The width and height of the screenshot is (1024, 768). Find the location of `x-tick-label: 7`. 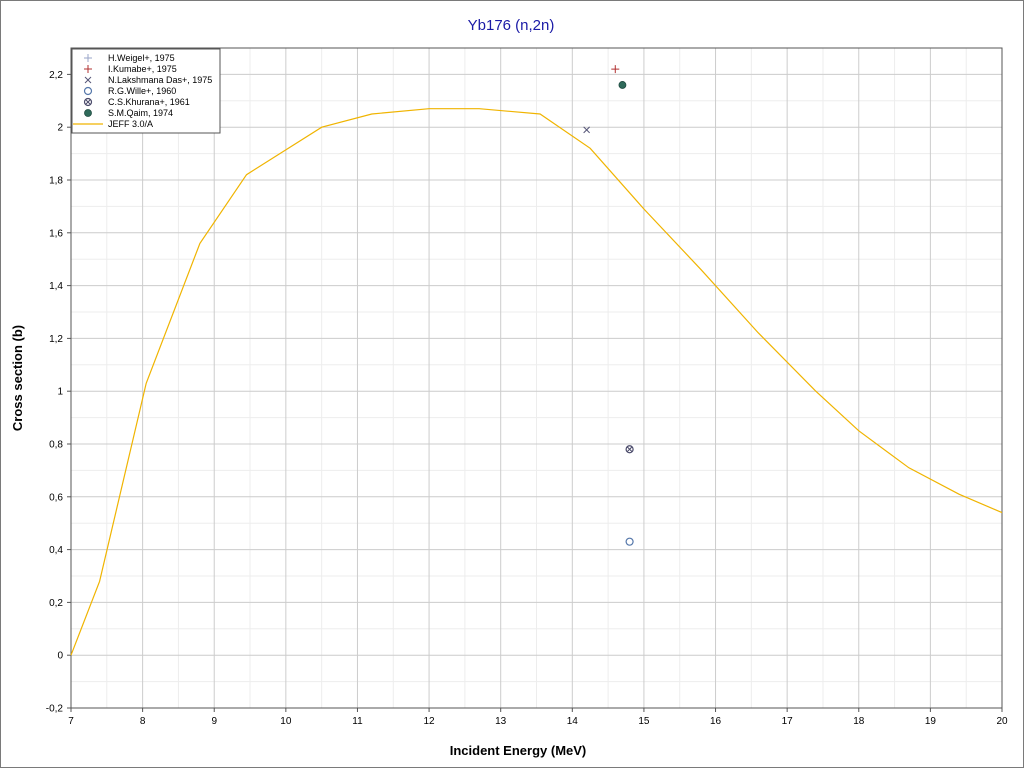

x-tick-label: 7 is located at coordinates (71, 721).